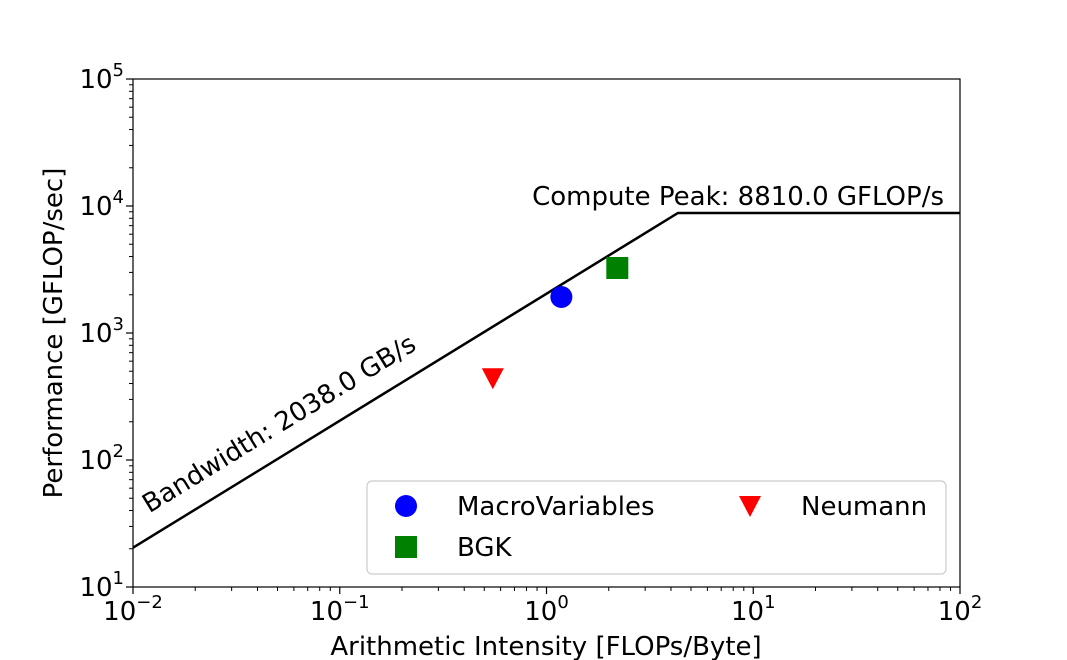  I want to click on x-tick-label: 10¹, so click(753, 609).